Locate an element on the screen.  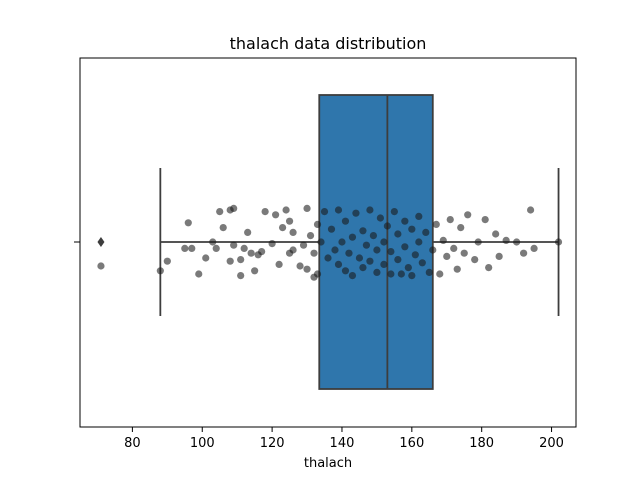
x-tick-label: 120 is located at coordinates (272, 443).